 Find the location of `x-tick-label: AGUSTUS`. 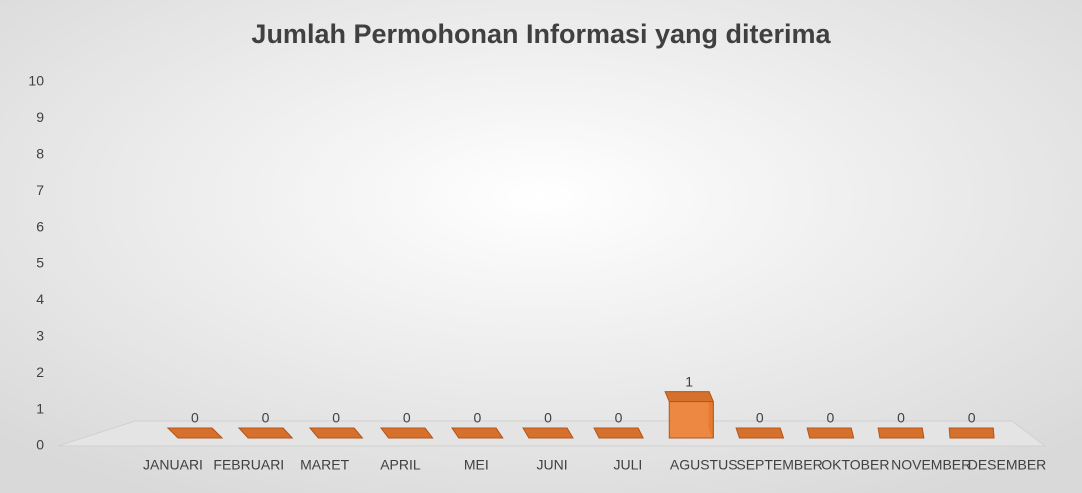

x-tick-label: AGUSTUS is located at coordinates (704, 465).